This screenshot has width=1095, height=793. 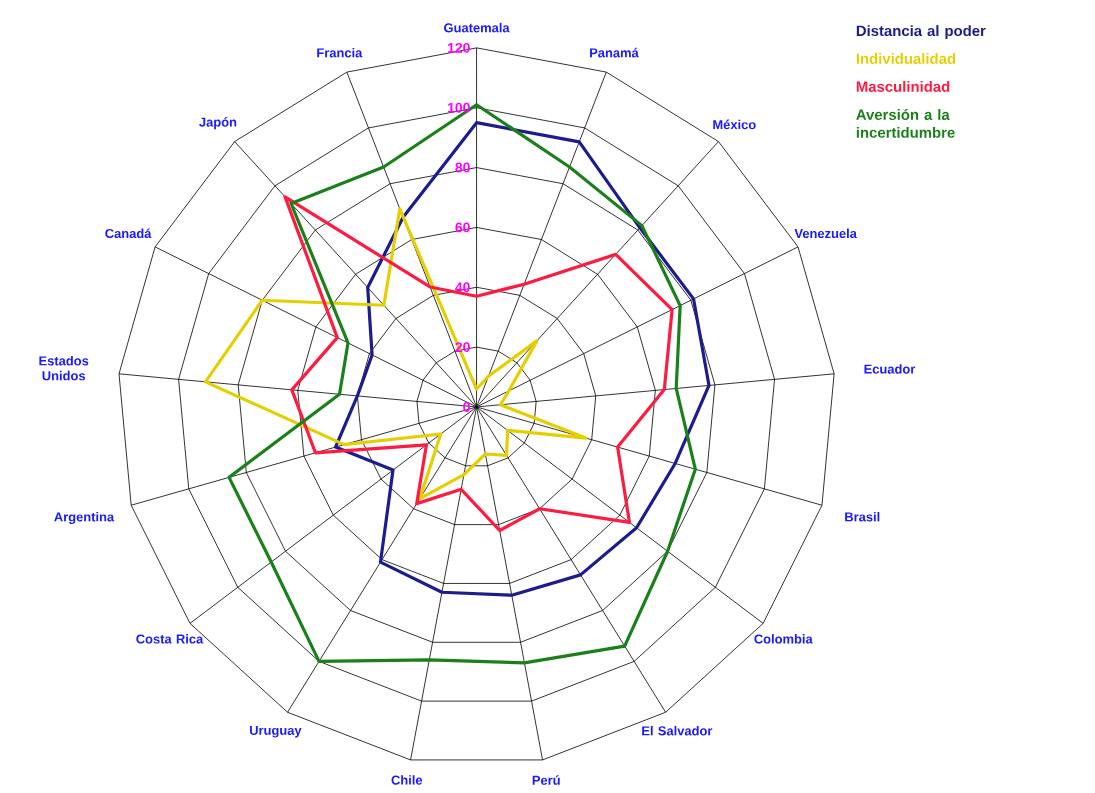 What do you see at coordinates (170, 639) in the screenshot?
I see `spoke-label: Costa Rica` at bounding box center [170, 639].